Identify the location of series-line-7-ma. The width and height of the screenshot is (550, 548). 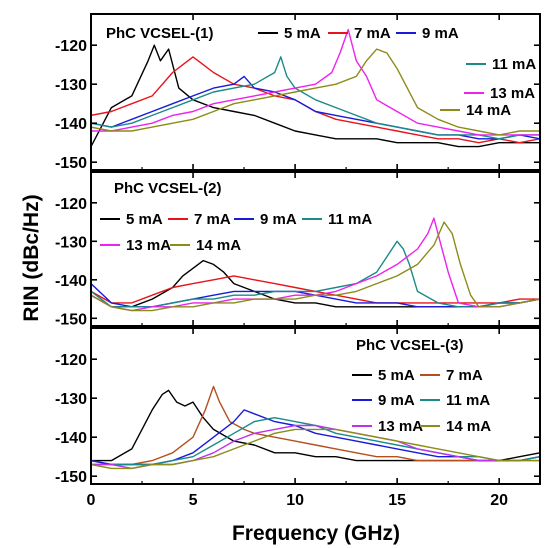
(315, 425).